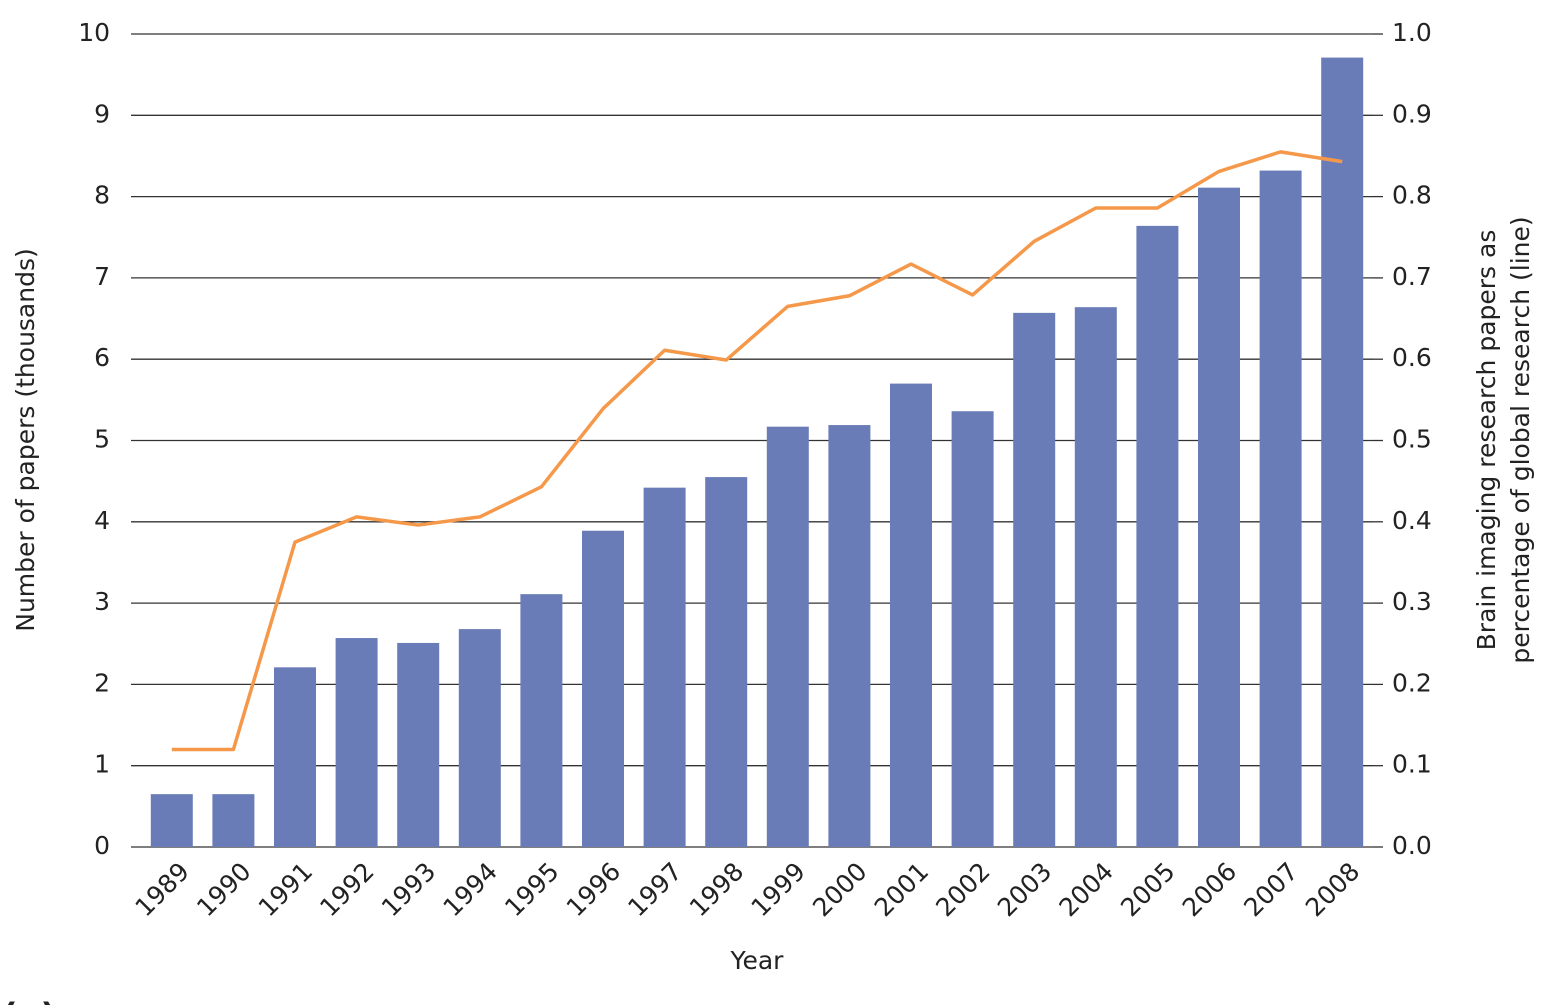 The height and width of the screenshot is (1005, 1555). Describe the element at coordinates (716, 889) in the screenshot. I see `x-tick-label: 1998` at that location.